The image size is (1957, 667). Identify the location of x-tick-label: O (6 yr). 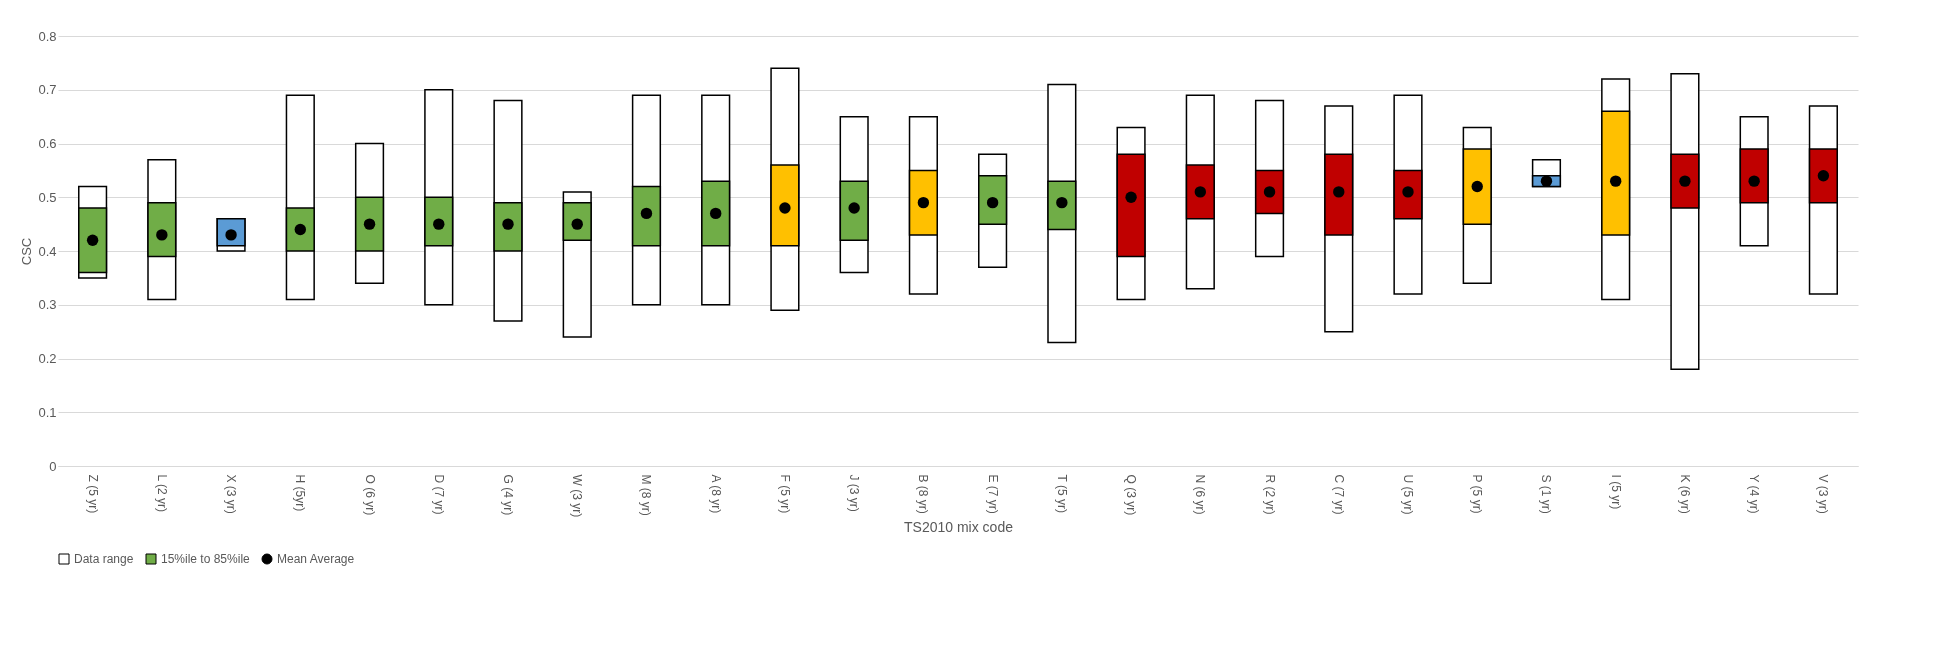
(369, 495).